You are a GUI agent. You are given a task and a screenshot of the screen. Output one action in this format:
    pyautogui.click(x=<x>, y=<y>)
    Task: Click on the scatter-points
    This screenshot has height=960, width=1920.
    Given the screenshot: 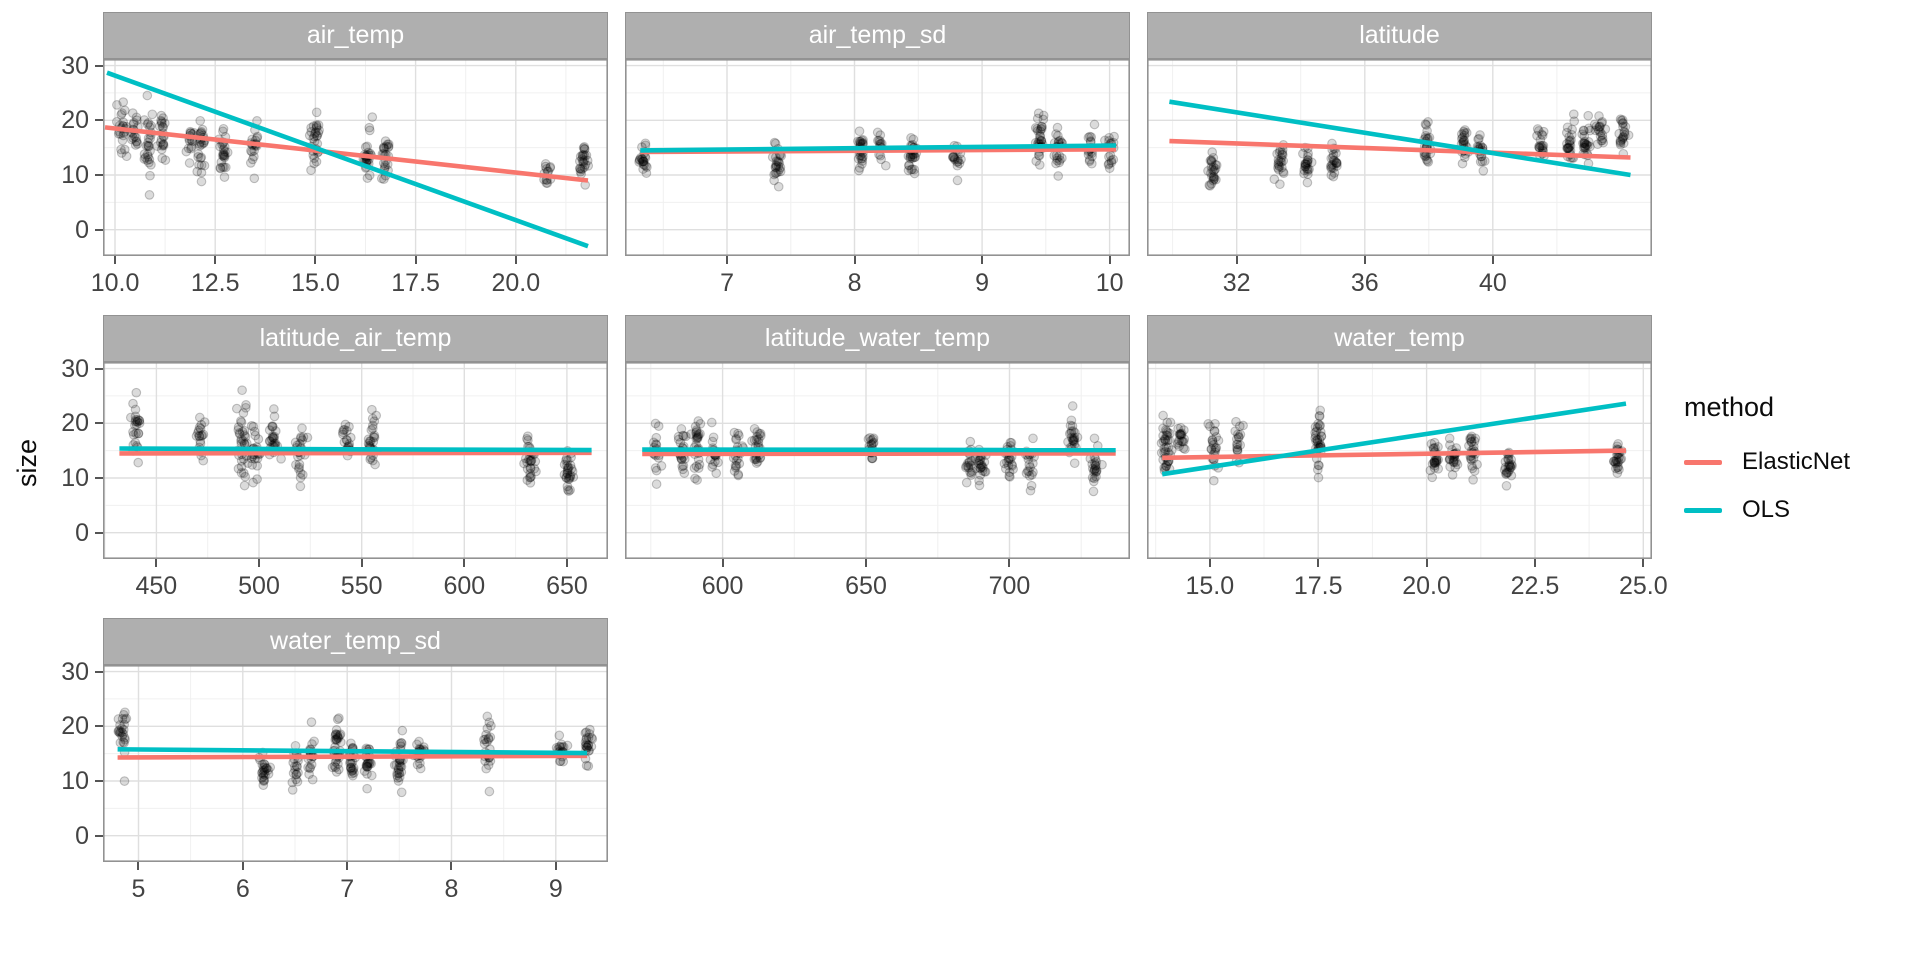 What is the action you would take?
    pyautogui.click(x=1418, y=150)
    